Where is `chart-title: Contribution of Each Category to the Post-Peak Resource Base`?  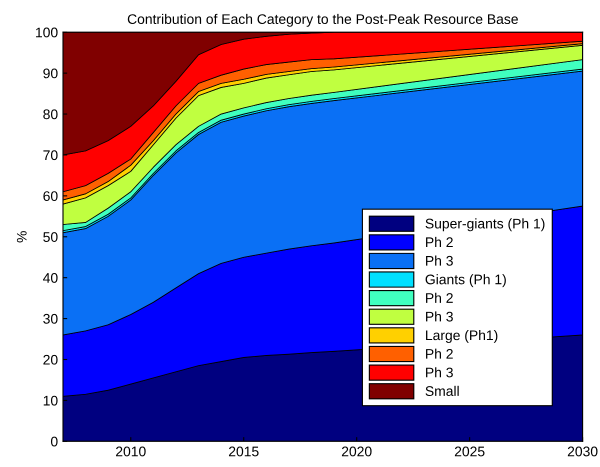
chart-title: Contribution of Each Category to the Post-Peak Resource Base is located at coordinates (323, 20).